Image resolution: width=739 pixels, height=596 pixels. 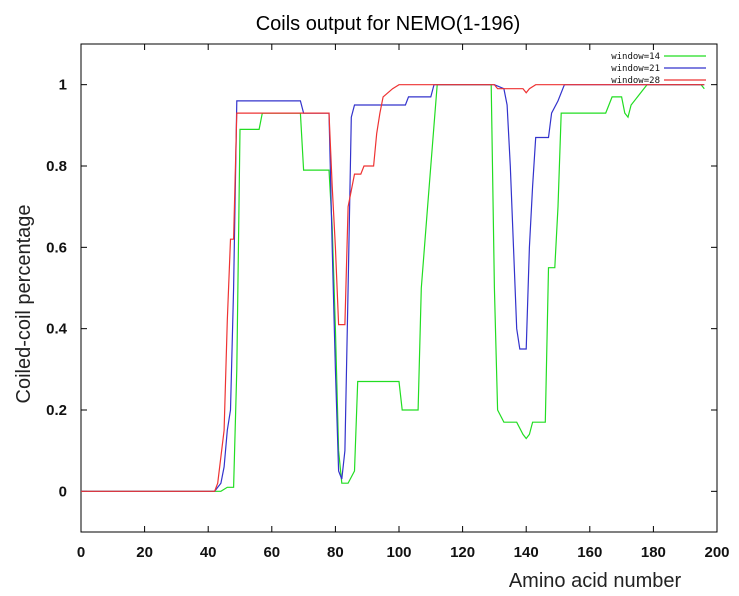 I want to click on y-tick-label: 1, so click(x=63, y=85).